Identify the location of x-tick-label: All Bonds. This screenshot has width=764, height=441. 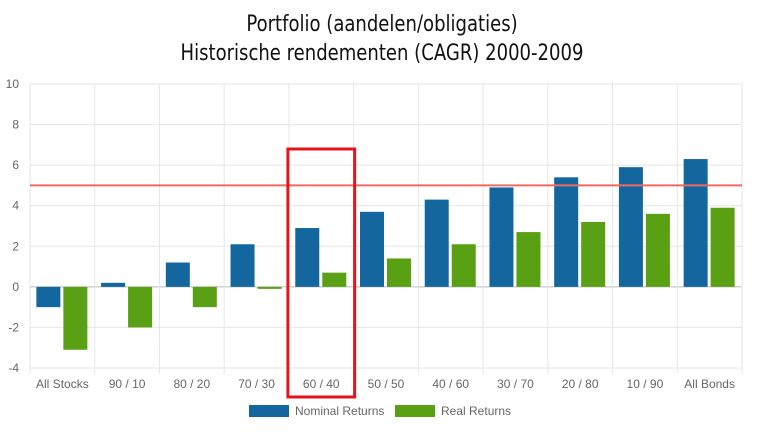
(709, 384).